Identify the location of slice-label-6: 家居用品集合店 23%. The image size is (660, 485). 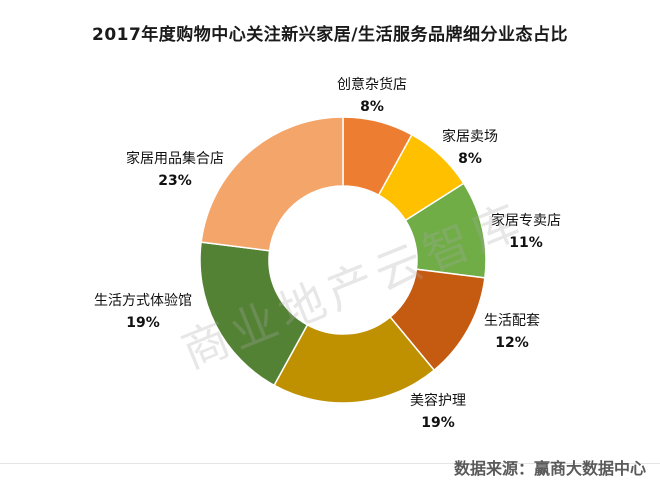
(175, 170).